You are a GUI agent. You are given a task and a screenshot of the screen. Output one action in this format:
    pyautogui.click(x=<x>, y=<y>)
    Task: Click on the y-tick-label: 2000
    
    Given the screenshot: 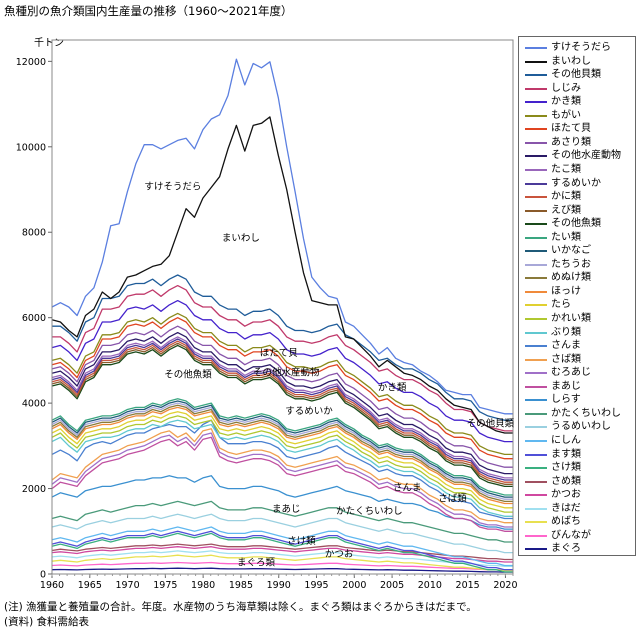 What is the action you would take?
    pyautogui.click(x=34, y=489)
    